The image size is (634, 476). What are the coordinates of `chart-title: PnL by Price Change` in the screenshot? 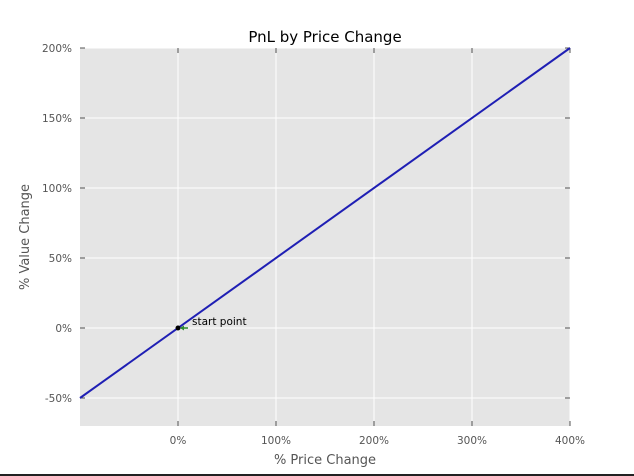 It's located at (324, 37).